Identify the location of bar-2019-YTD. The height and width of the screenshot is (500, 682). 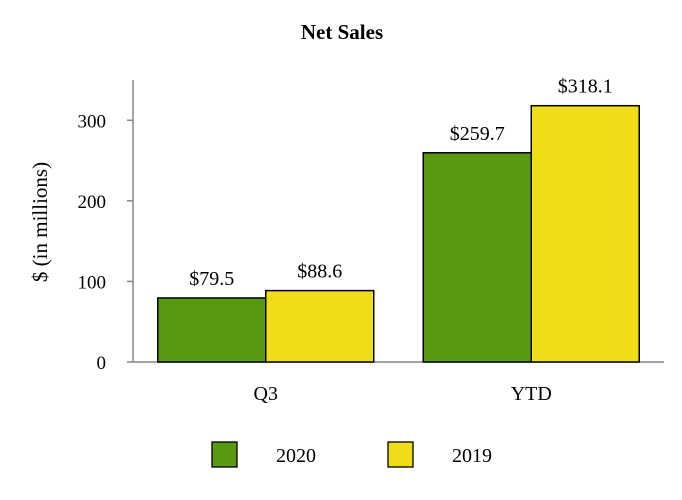
(585, 233).